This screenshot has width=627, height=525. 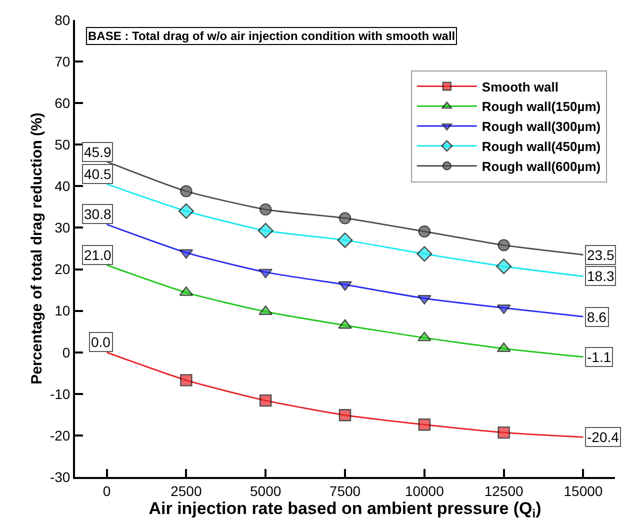 I want to click on x-tick-label: 7500, so click(x=345, y=490).